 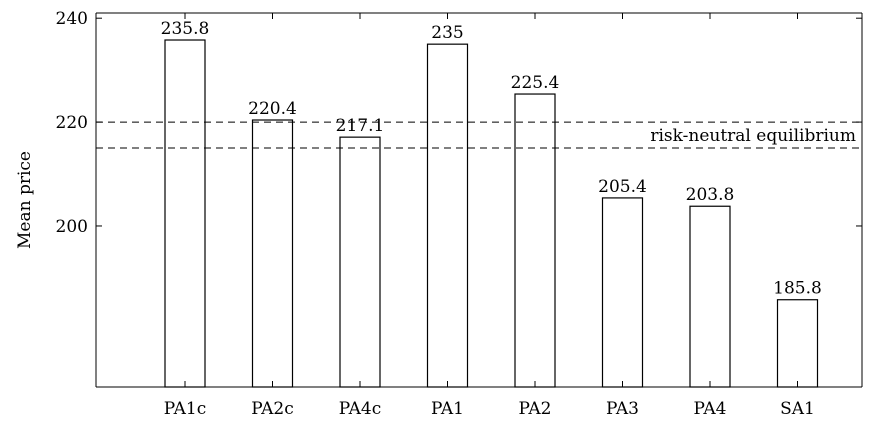 What do you see at coordinates (185, 29) in the screenshot?
I see `data-label-pa1c: 235.8` at bounding box center [185, 29].